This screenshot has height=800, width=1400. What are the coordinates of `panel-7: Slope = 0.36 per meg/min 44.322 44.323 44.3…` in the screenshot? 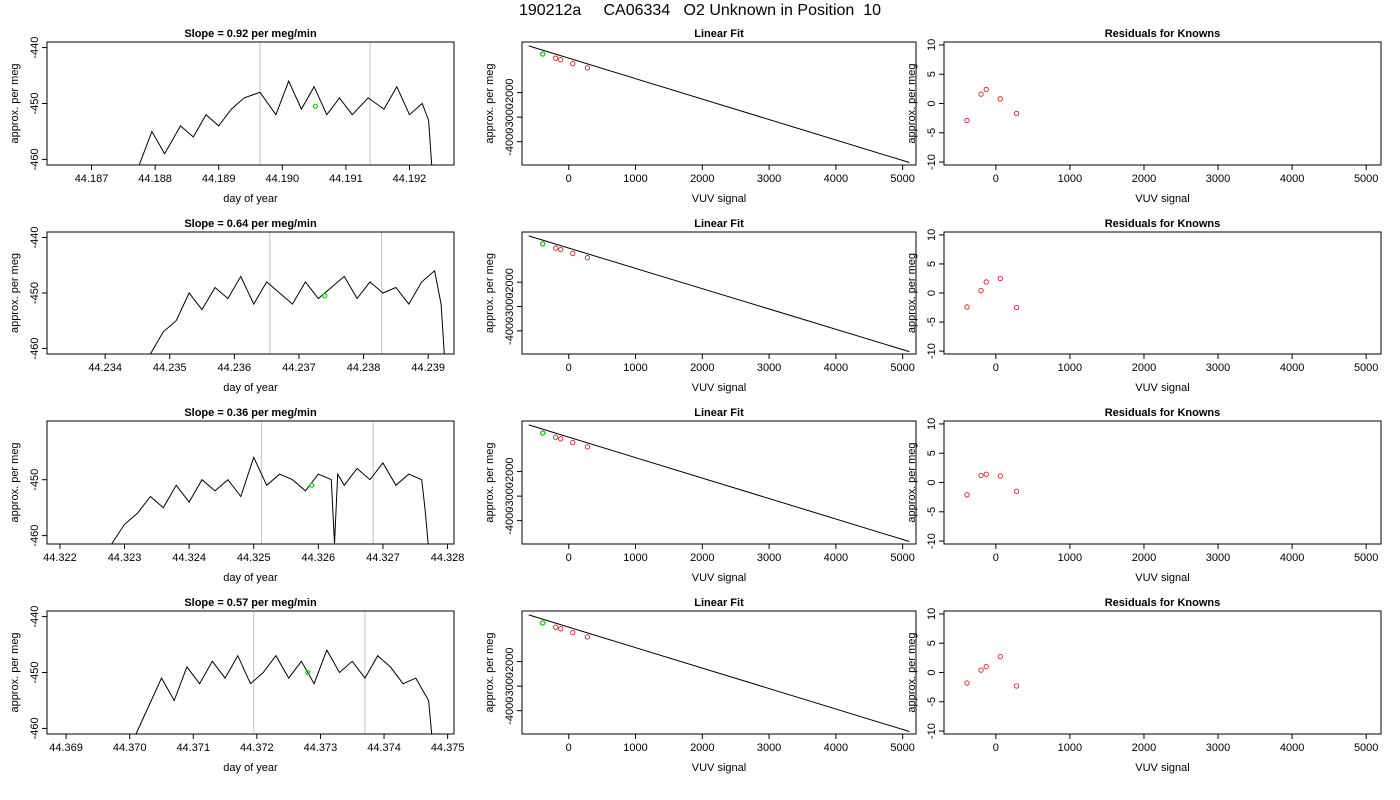 It's located at (236, 495).